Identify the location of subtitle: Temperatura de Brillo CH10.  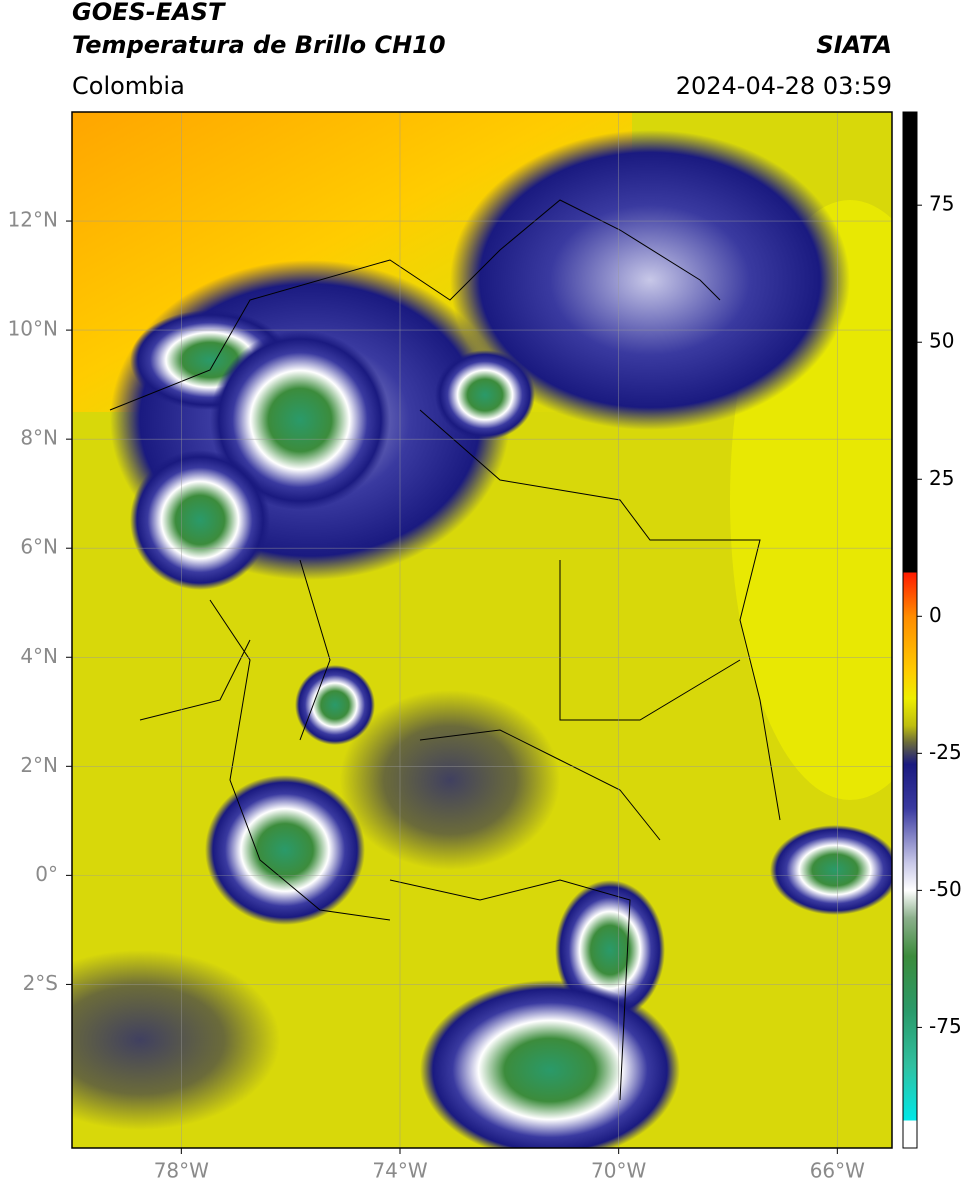
(259, 45).